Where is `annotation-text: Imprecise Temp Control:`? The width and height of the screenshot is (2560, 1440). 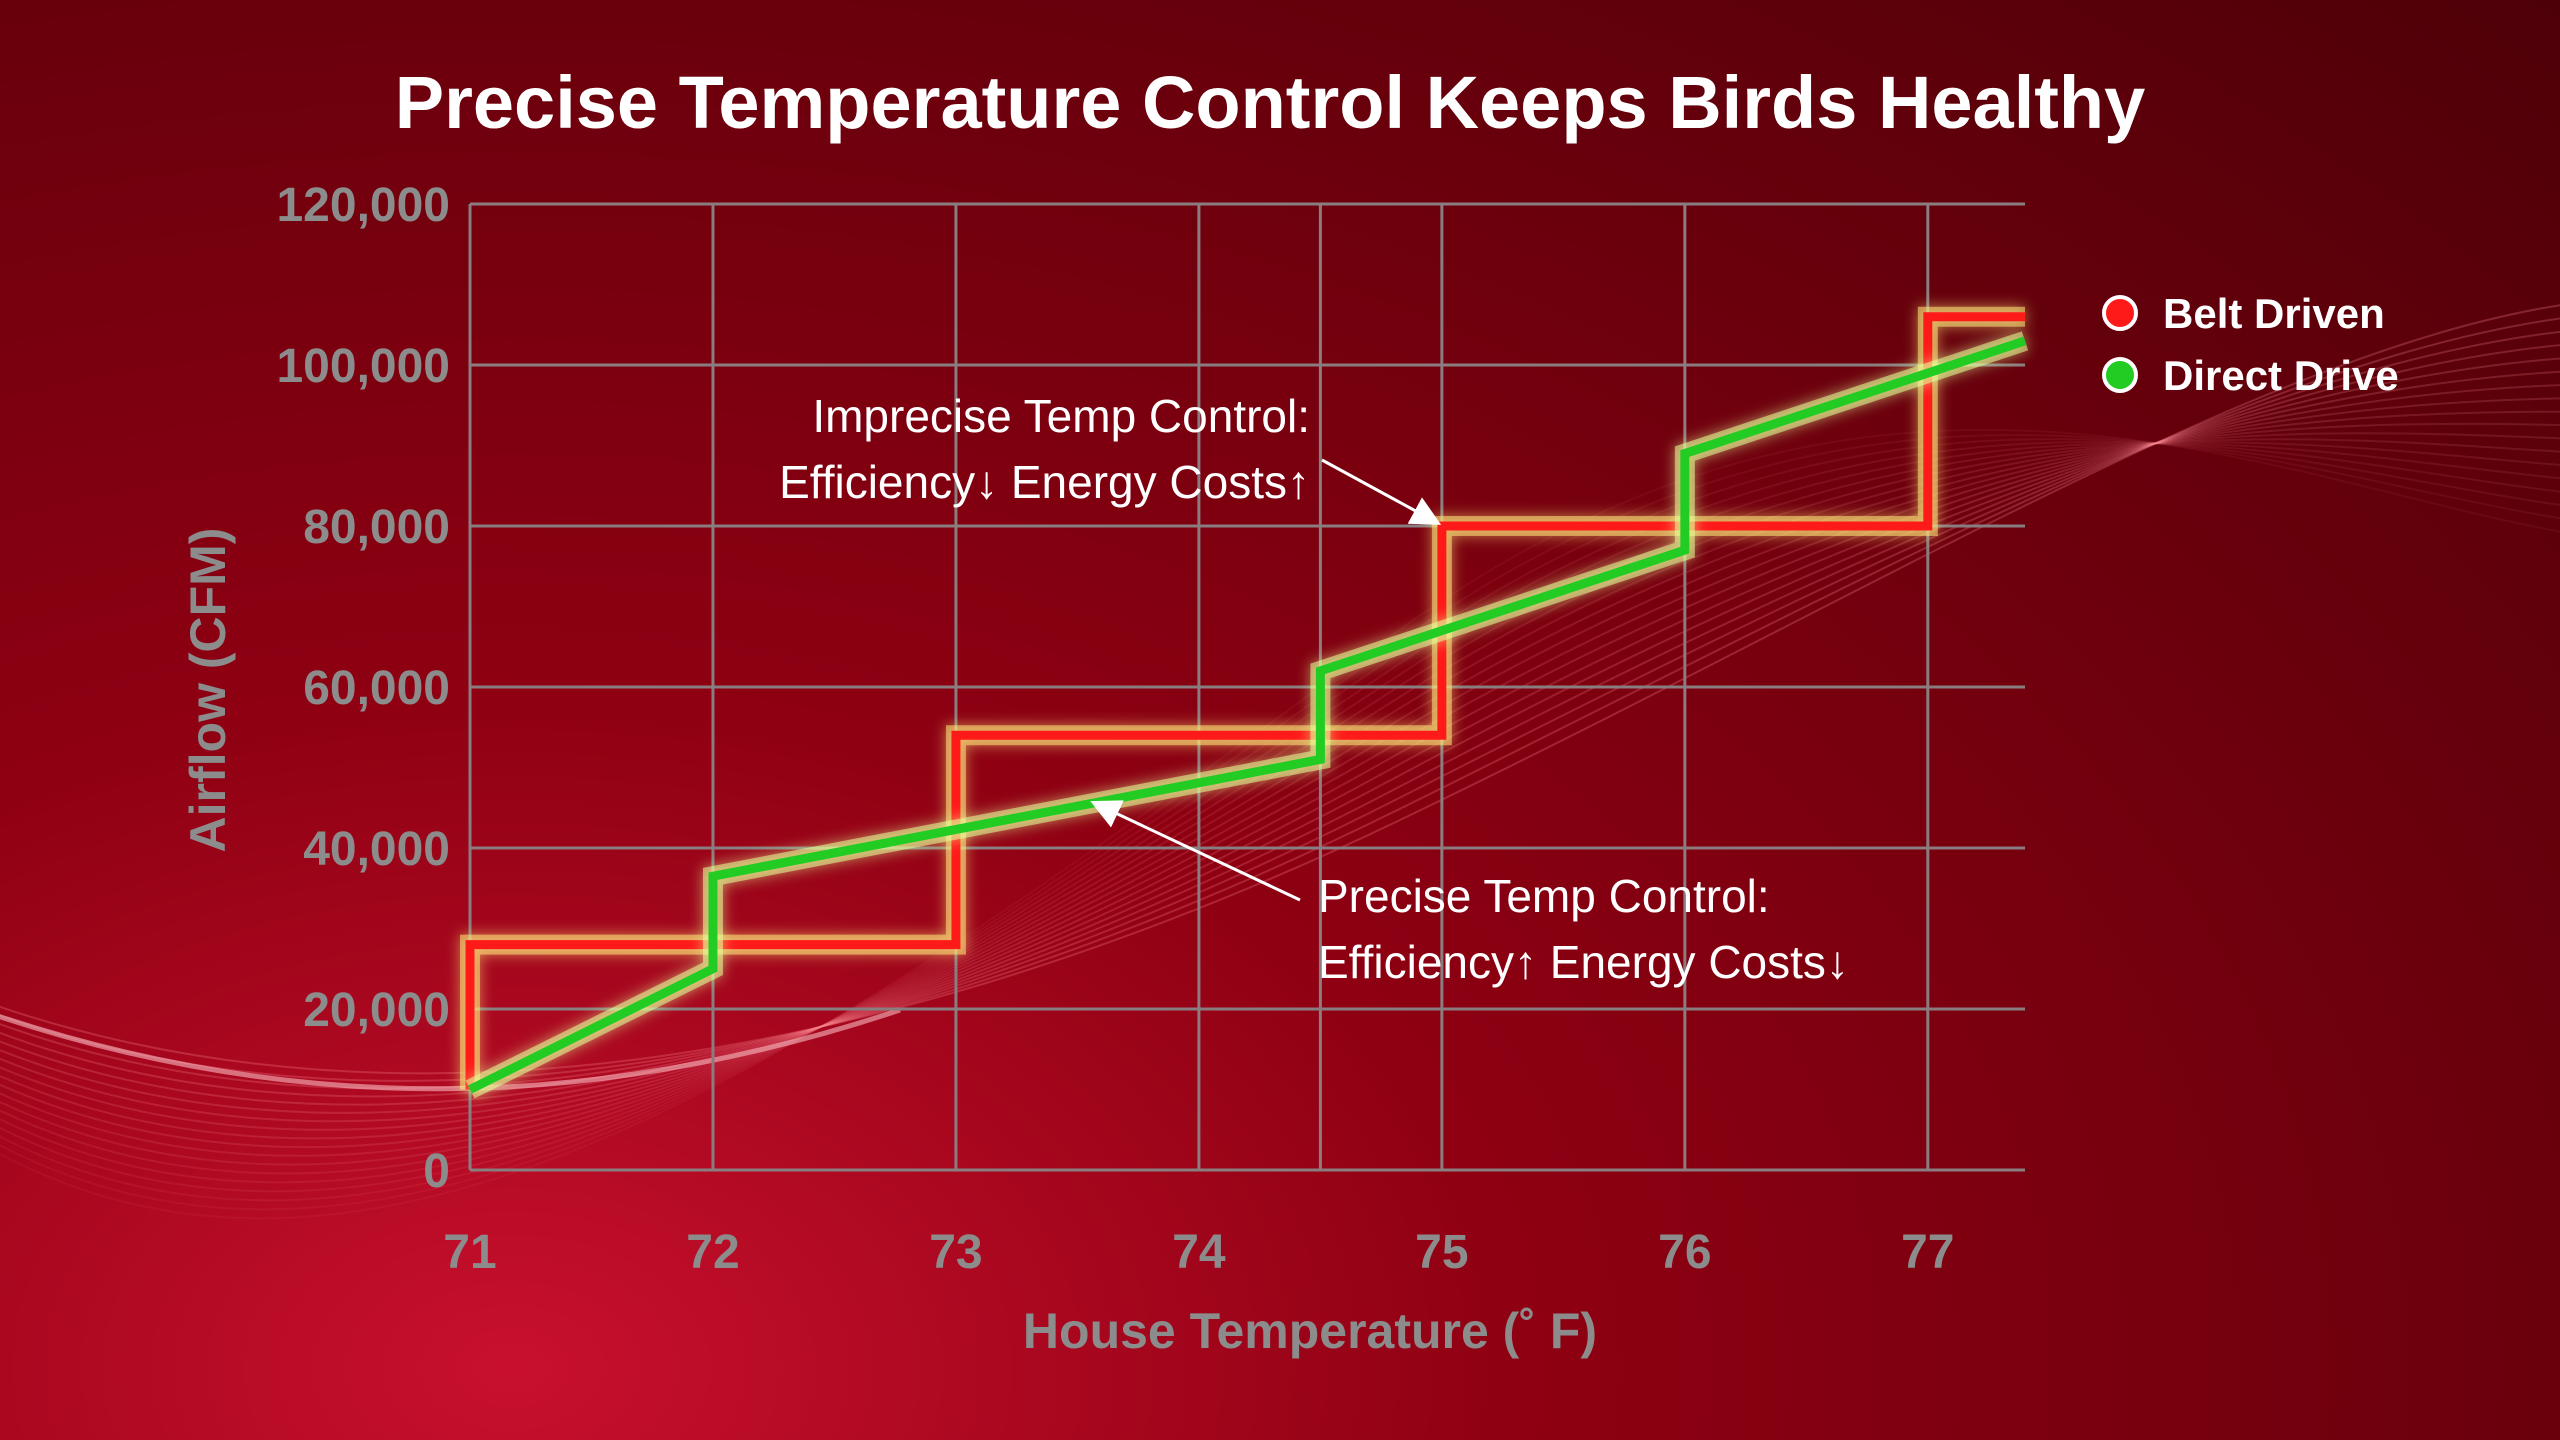
annotation-text: Imprecise Temp Control: is located at coordinates (1061, 416).